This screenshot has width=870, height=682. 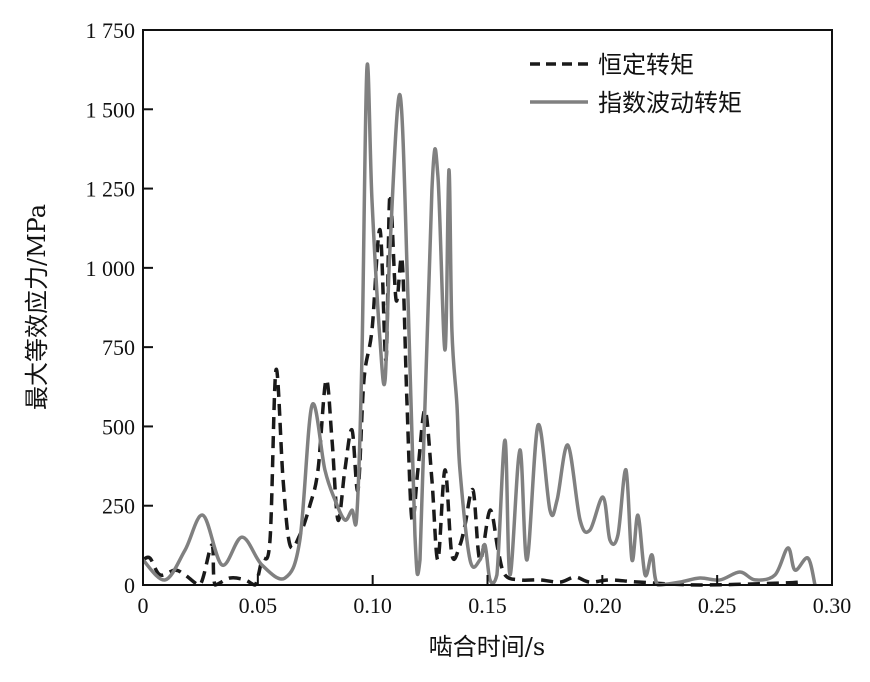 I want to click on y-tick-label: 1 750, so click(x=111, y=30).